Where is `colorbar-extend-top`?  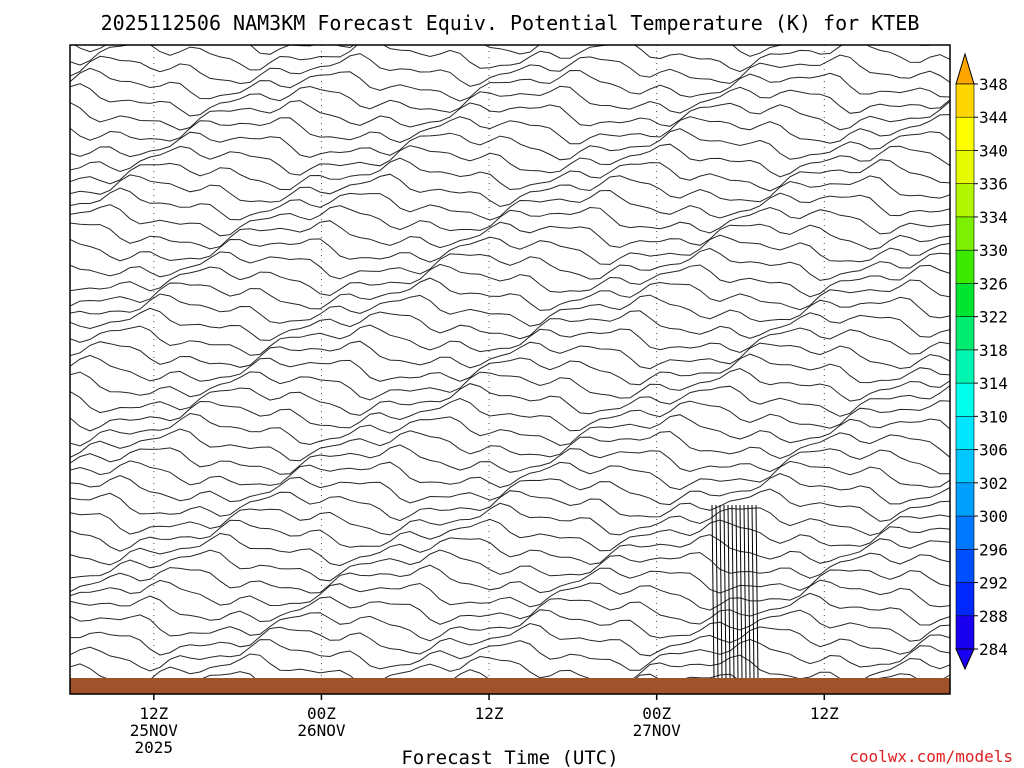 colorbar-extend-top is located at coordinates (965, 68).